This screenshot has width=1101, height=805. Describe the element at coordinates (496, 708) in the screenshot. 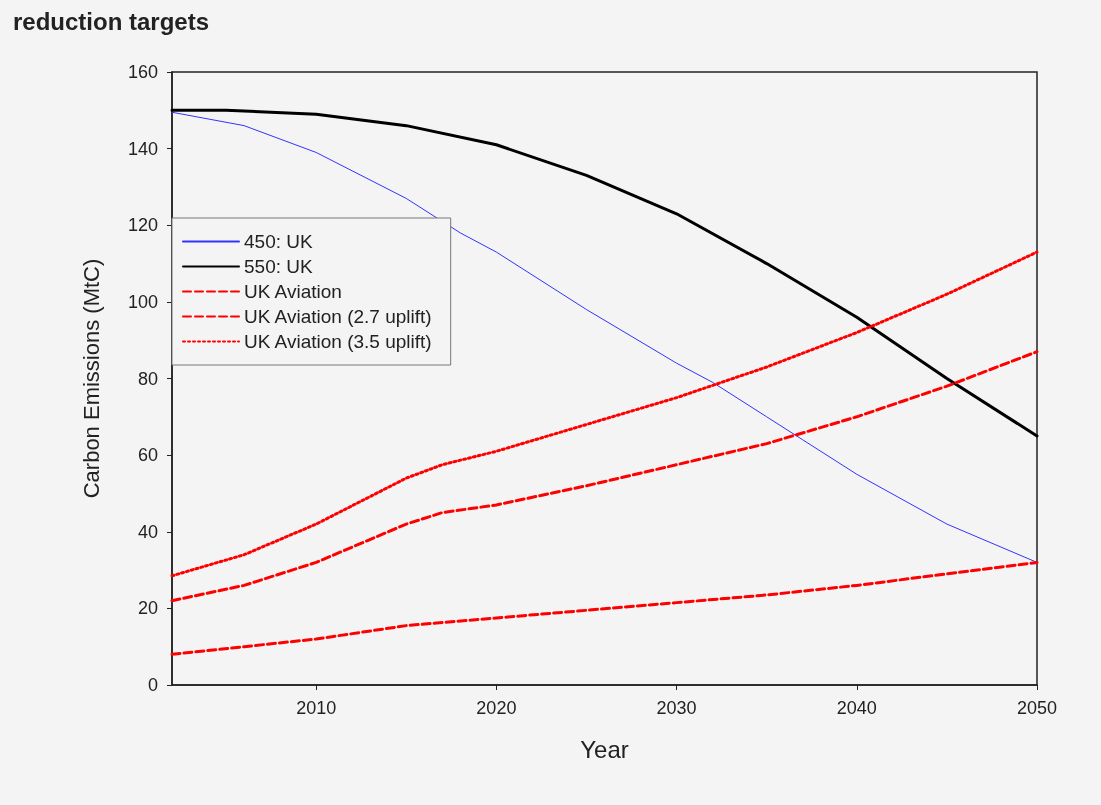

I see `x-tick-label: 2020` at that location.